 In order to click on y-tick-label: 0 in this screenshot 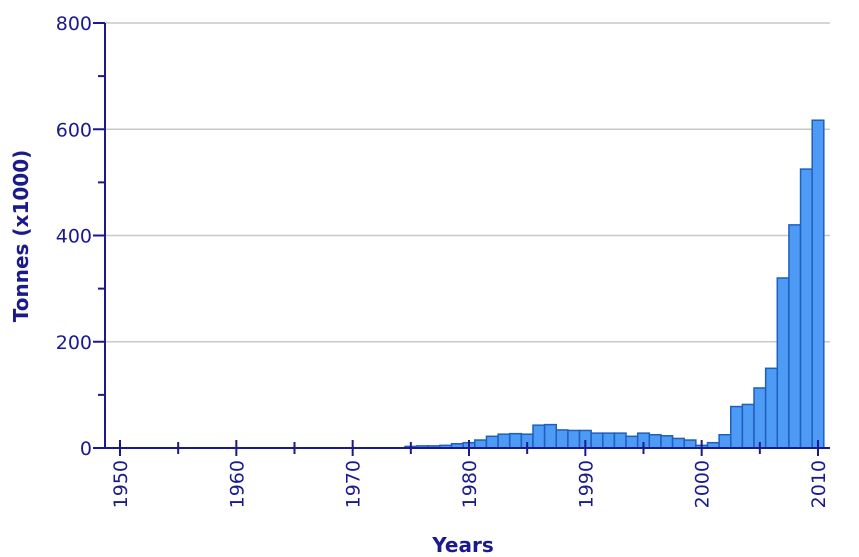, I will do `click(86, 449)`.